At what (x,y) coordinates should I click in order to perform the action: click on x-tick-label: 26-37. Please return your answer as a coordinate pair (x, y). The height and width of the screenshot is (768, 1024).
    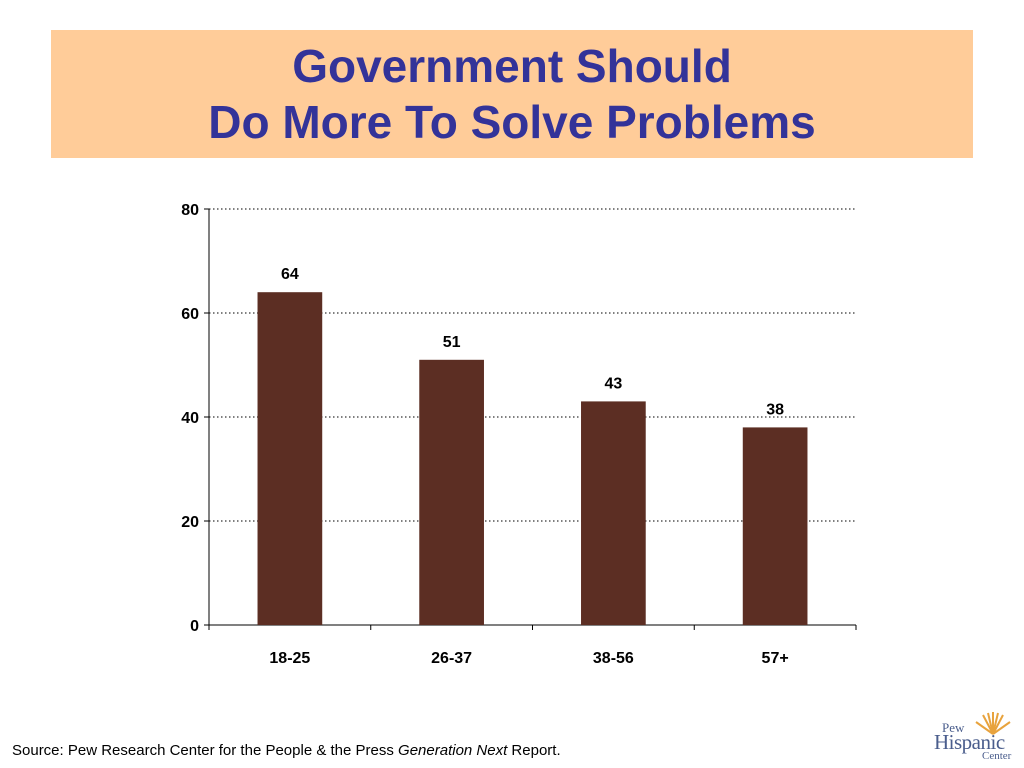
    Looking at the image, I should click on (451, 658).